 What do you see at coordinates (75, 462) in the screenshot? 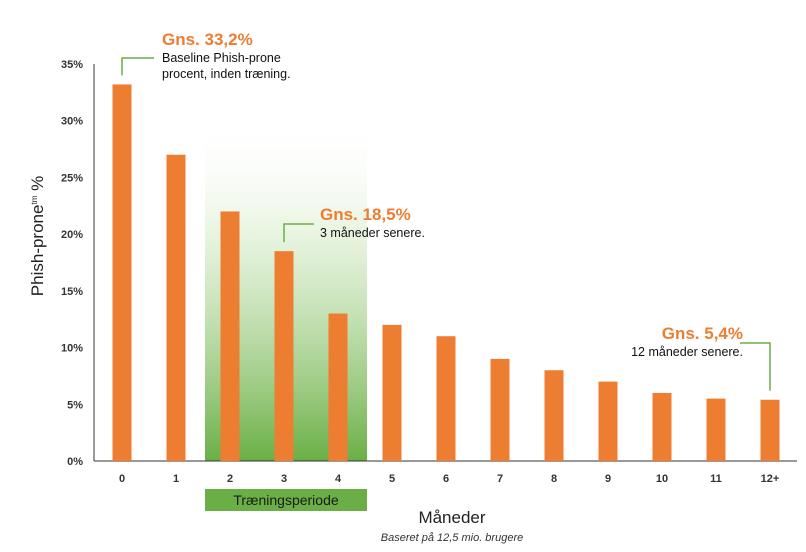
I see `y-tick-label: 0%` at bounding box center [75, 462].